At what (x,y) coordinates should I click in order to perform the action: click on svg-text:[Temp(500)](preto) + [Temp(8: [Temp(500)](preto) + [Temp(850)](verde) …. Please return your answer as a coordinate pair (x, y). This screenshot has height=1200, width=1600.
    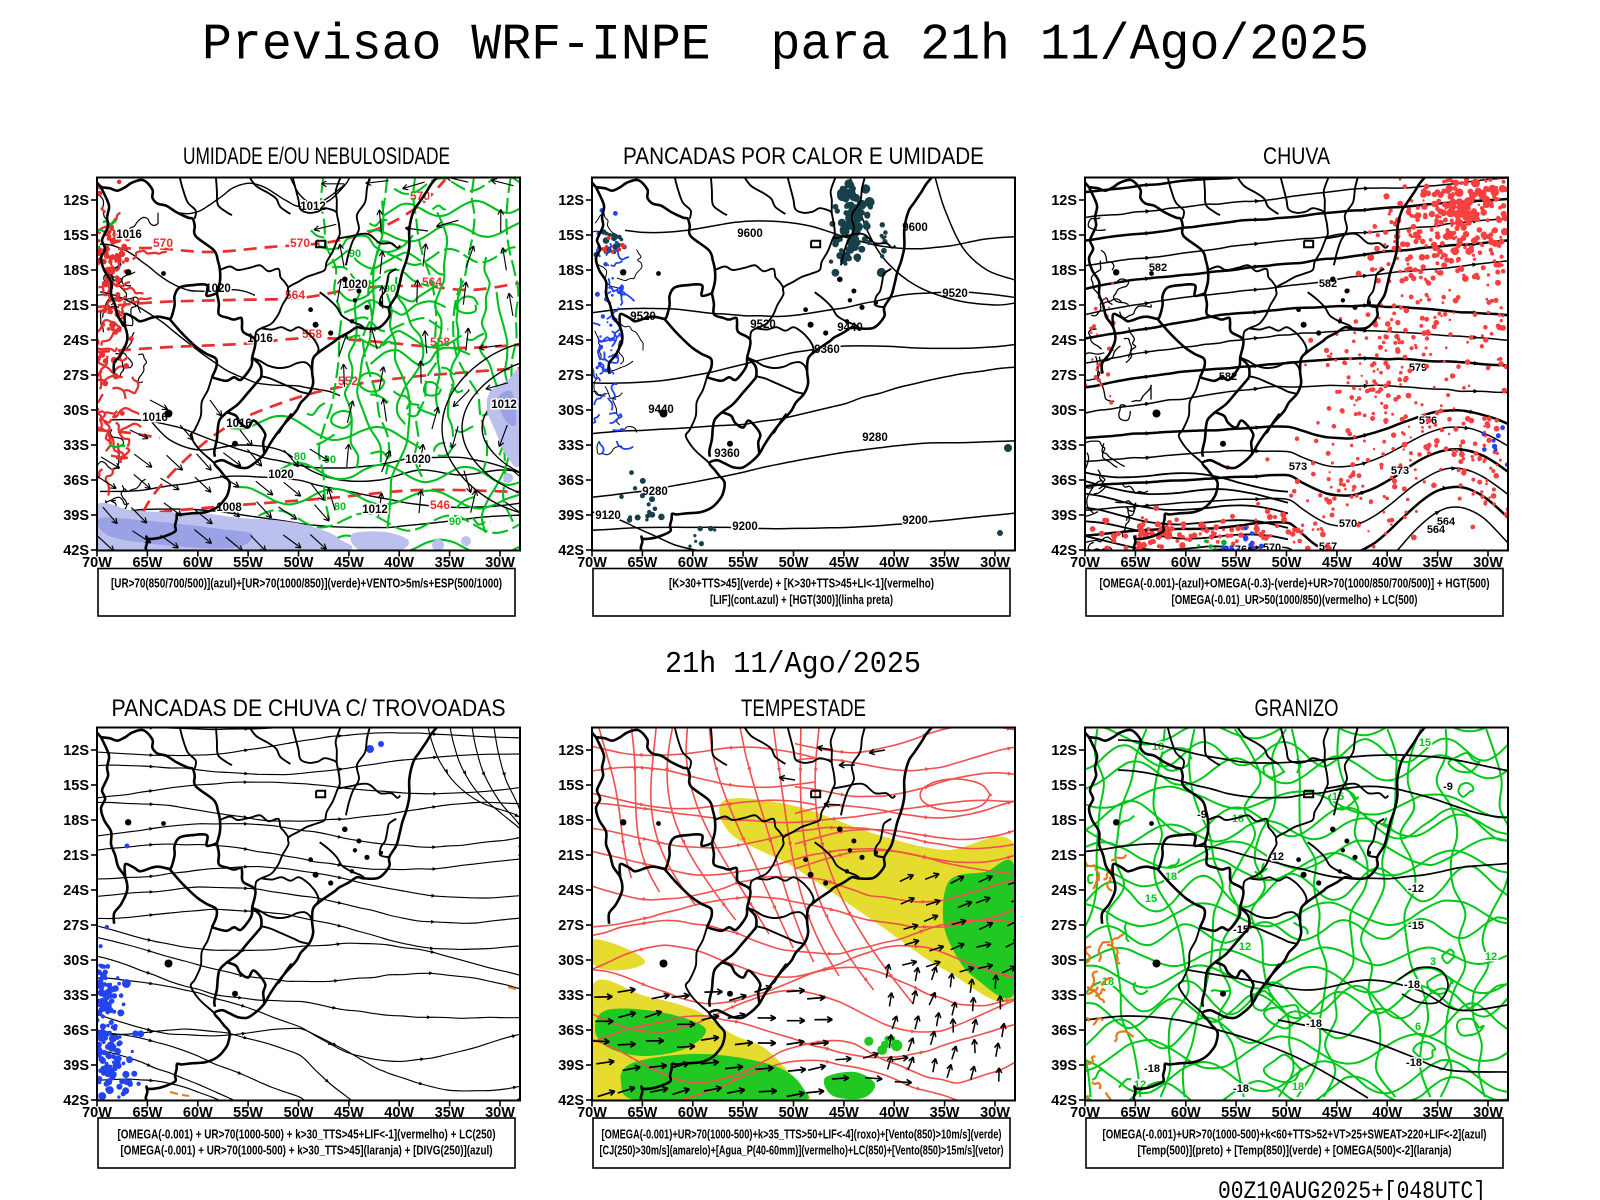
    Looking at the image, I should click on (1295, 1151).